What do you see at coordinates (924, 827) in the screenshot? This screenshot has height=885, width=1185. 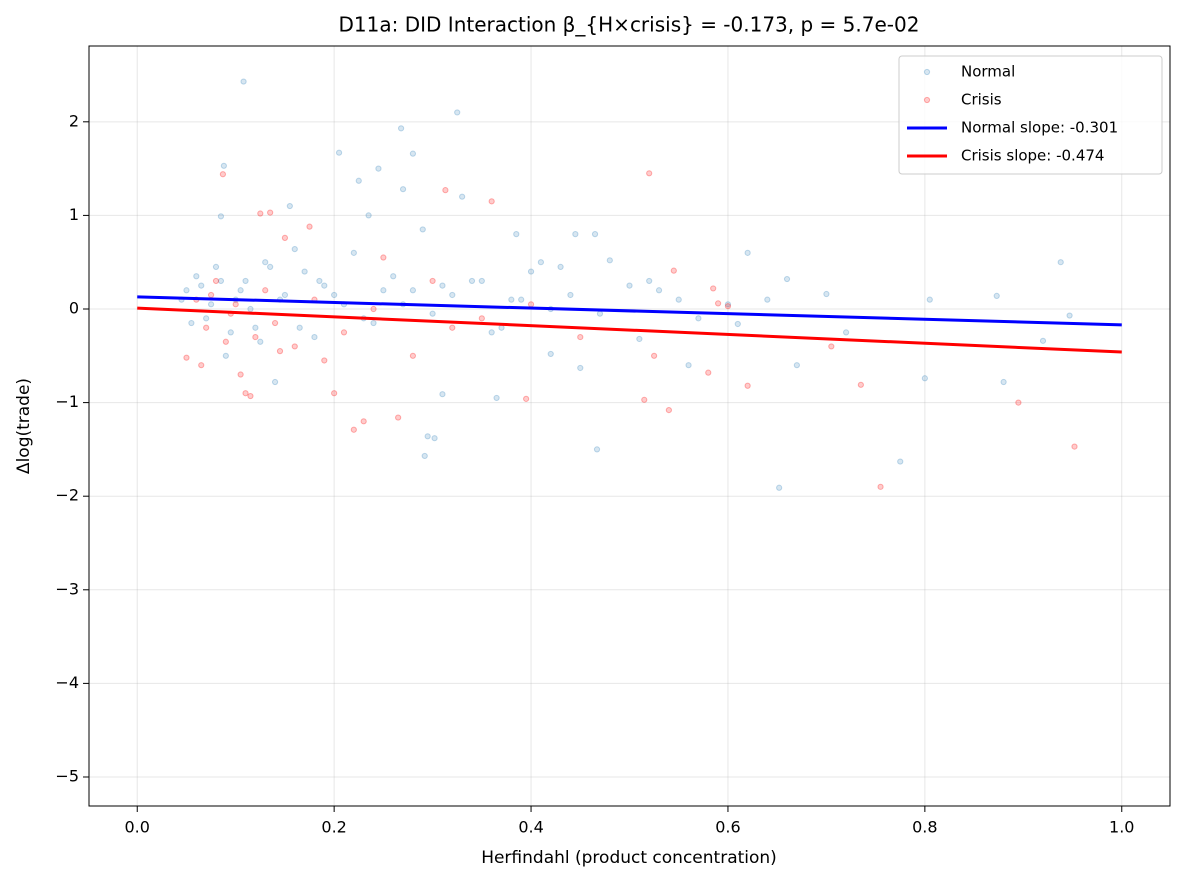 I see `x-tick-label: 0.8` at bounding box center [924, 827].